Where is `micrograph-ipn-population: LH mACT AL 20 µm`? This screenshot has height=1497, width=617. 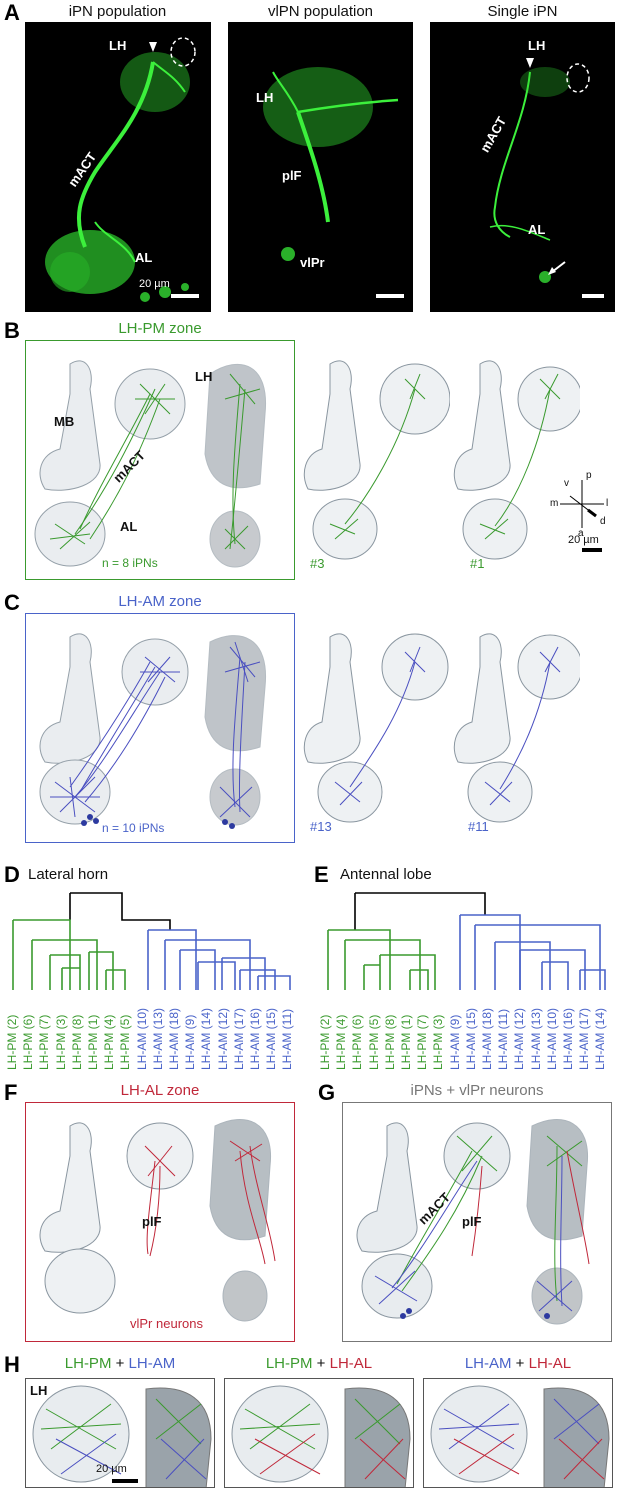 micrograph-ipn-population: LH mACT AL 20 µm is located at coordinates (118, 167).